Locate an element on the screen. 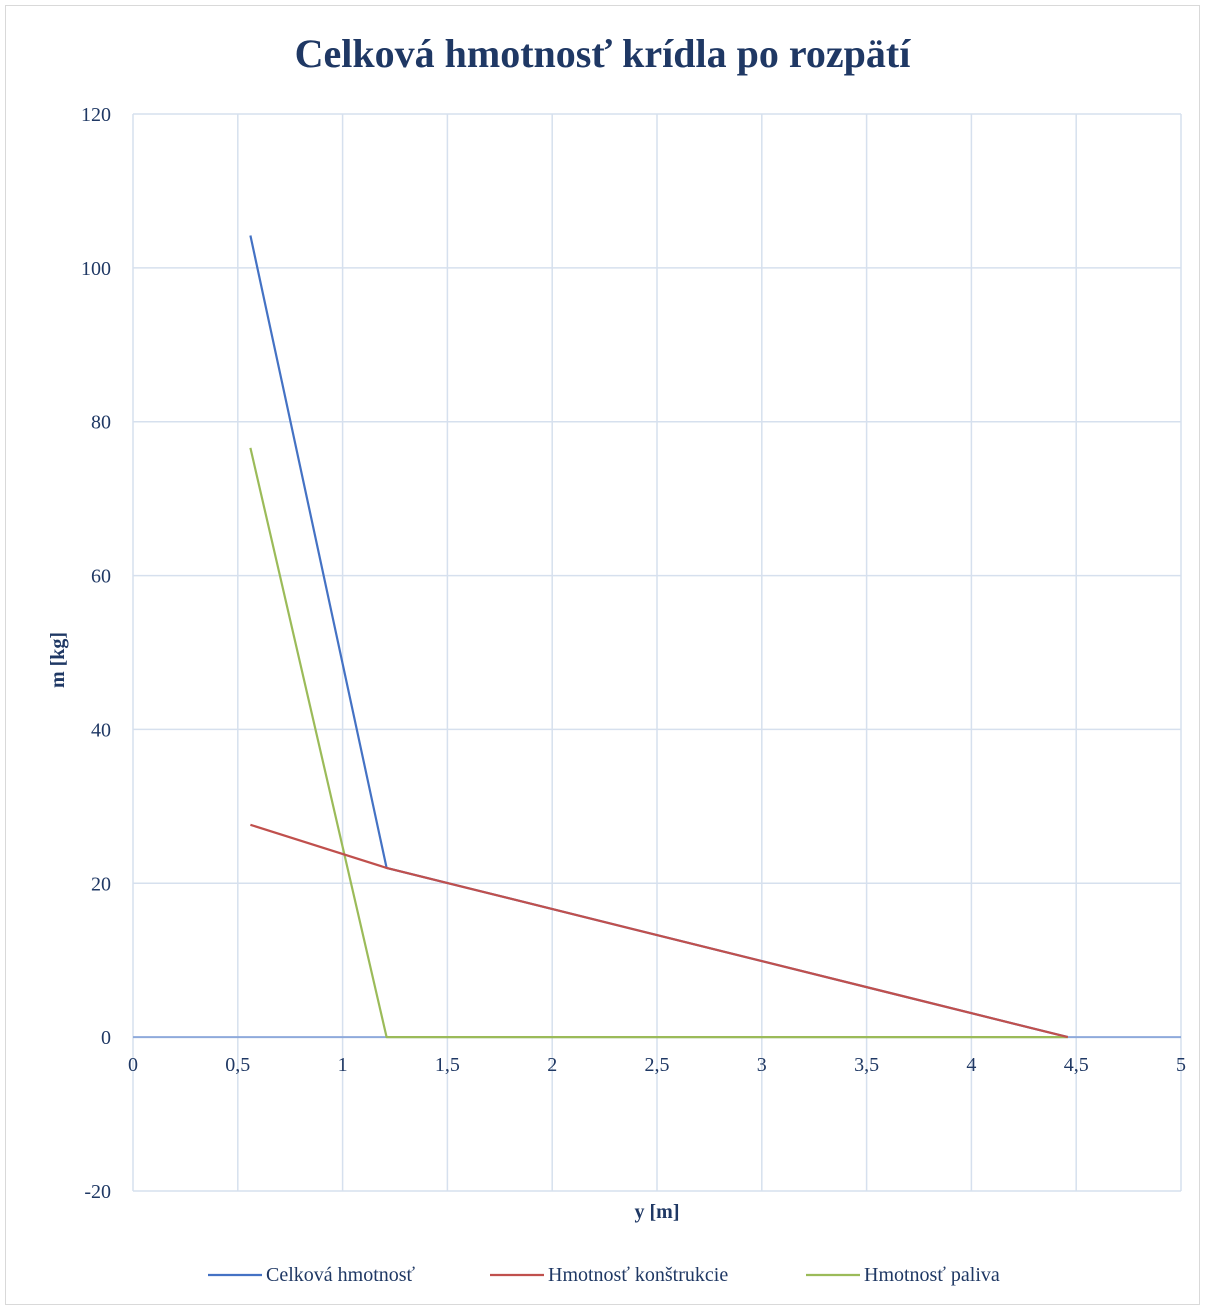 The height and width of the screenshot is (1307, 1205). y-tick-label: 120 is located at coordinates (96, 115).